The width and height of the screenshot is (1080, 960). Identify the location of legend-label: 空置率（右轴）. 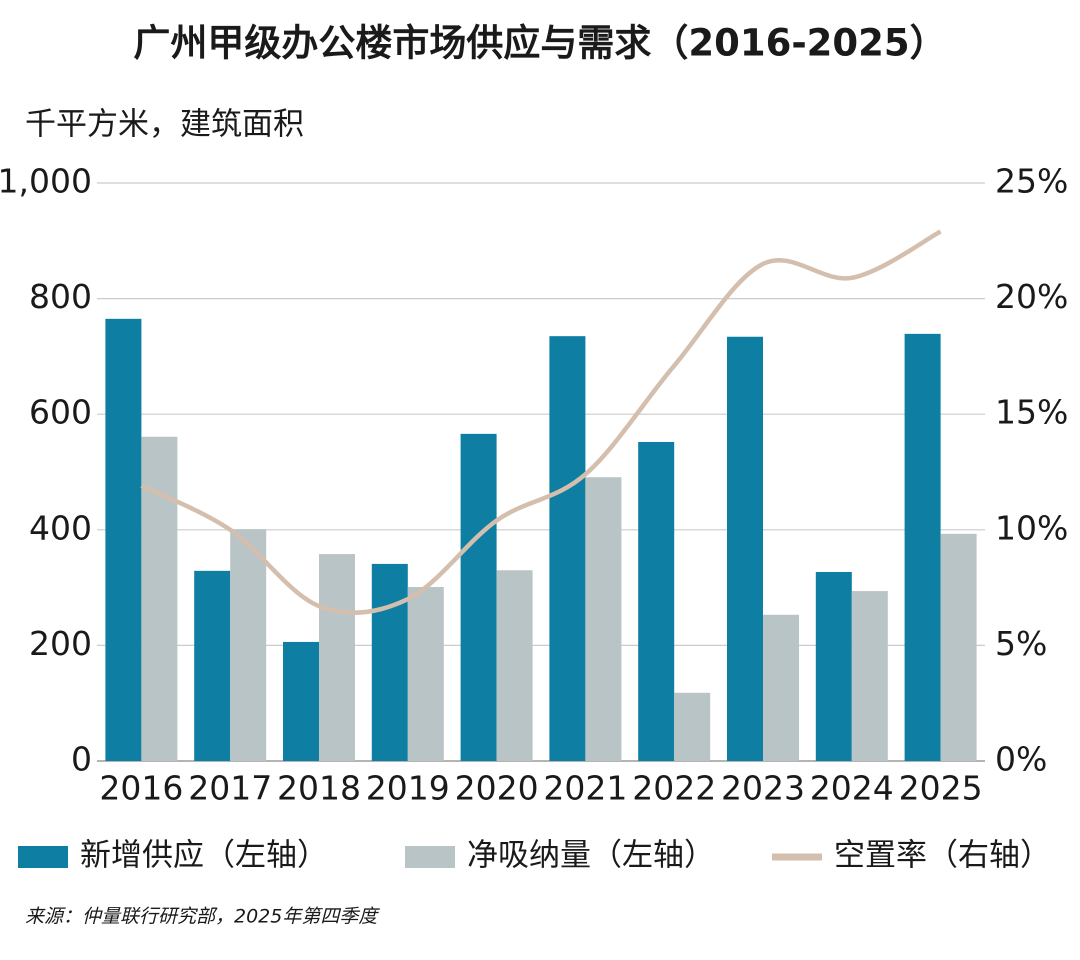
(942, 856).